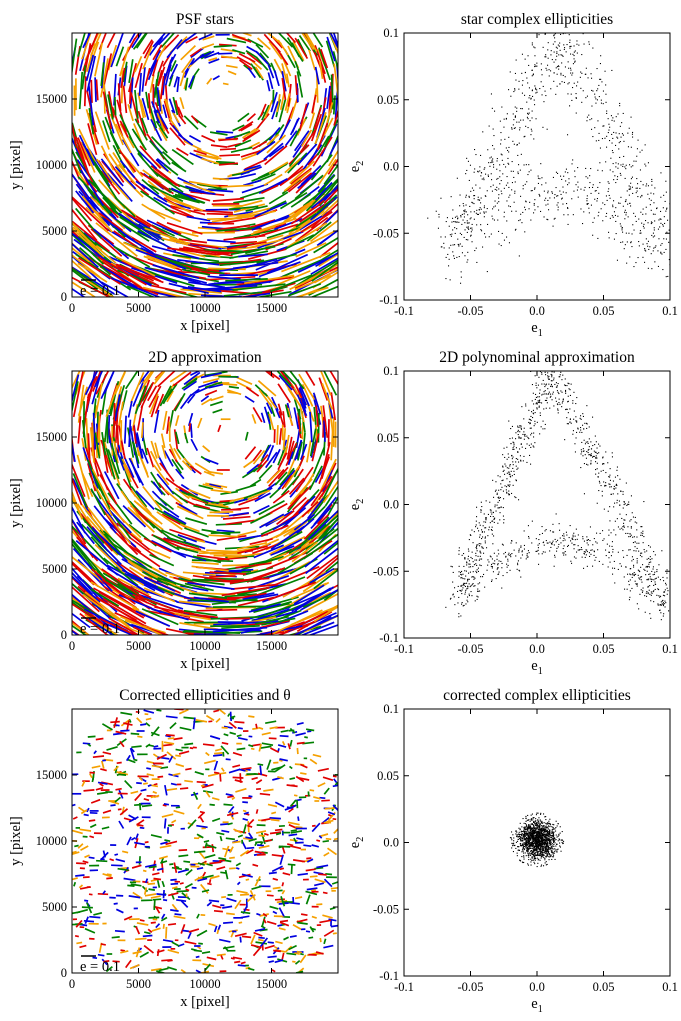 The width and height of the screenshot is (681, 1021). What do you see at coordinates (537, 357) in the screenshot?
I see `panel-title: 2D polynominal approximation` at bounding box center [537, 357].